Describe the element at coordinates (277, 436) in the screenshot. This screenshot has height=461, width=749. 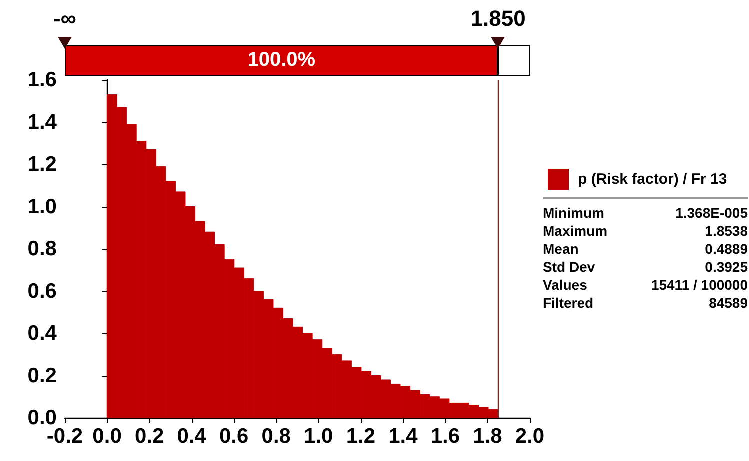
I see `x-tick-label: 0.8` at that location.